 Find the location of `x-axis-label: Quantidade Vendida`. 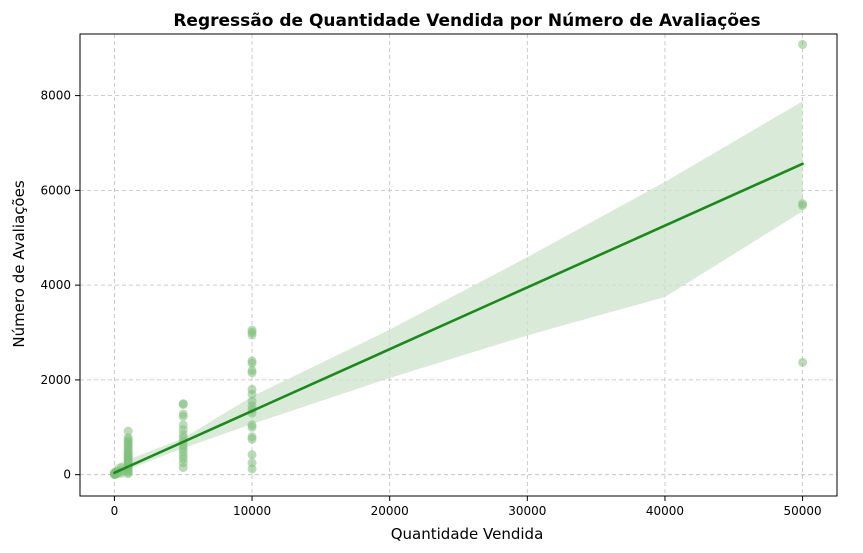

x-axis-label: Quantidade Vendida is located at coordinates (467, 534).